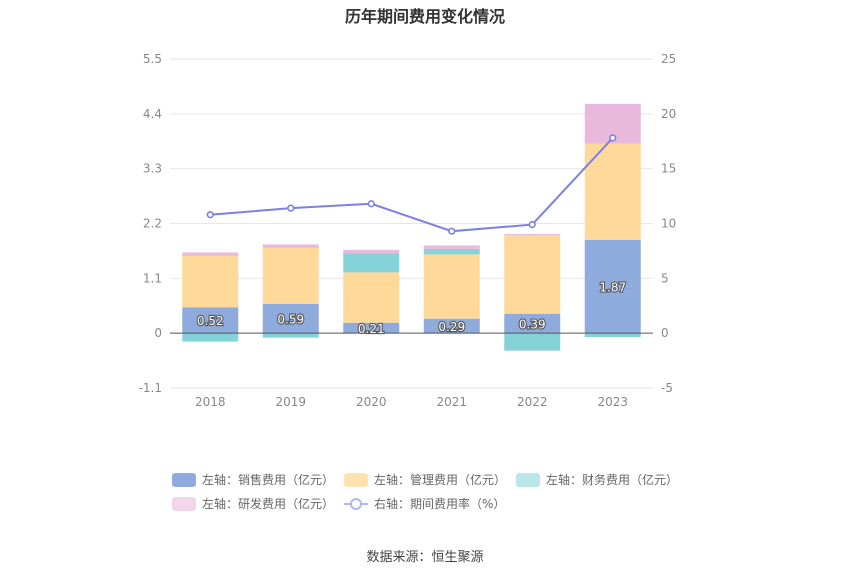 This screenshot has height=575, width=850. I want to click on legend-item-expense-rate: 右轴：期间费用率（%）, so click(424, 503).